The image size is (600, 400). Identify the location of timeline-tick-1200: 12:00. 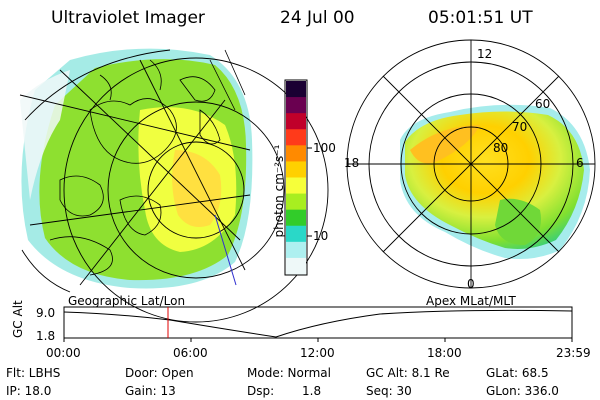
(317, 353).